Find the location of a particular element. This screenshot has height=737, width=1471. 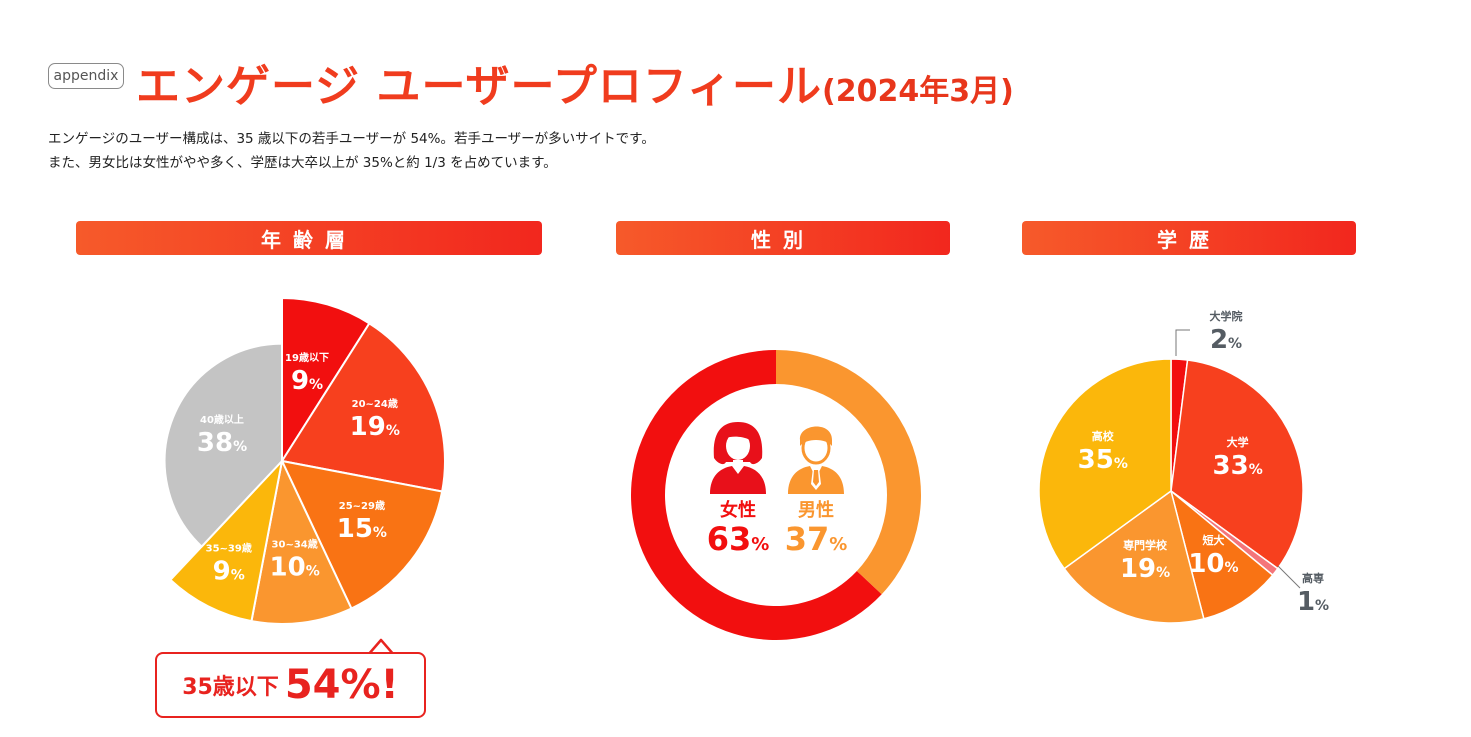

gender-female-value-label: 63% is located at coordinates (738, 539).